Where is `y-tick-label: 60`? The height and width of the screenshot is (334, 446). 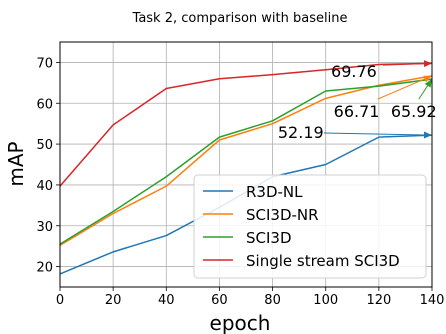
y-tick-label: 60 is located at coordinates (44, 104).